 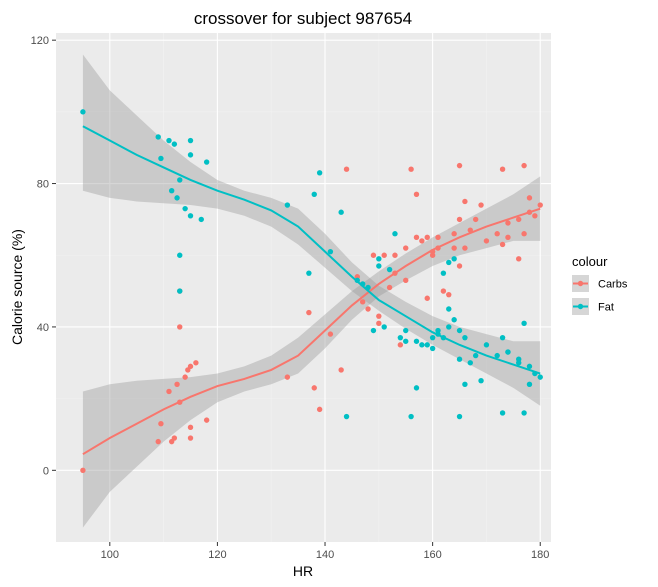 What do you see at coordinates (613, 285) in the screenshot?
I see `legend-label-carbs: Carbs` at bounding box center [613, 285].